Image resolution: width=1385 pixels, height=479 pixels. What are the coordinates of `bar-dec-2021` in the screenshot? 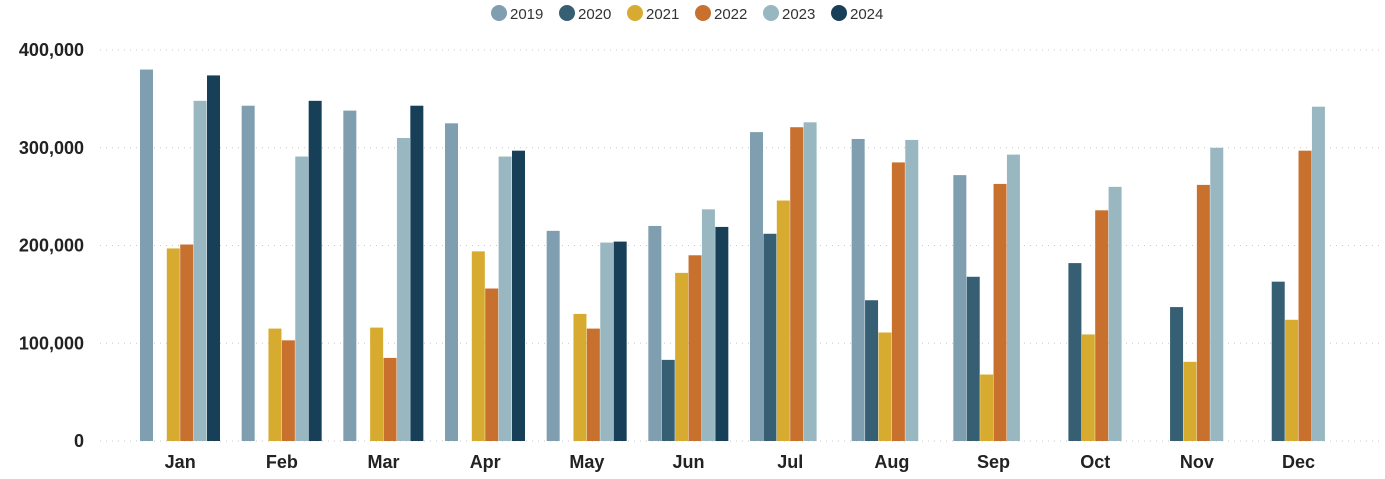 It's located at (1292, 380).